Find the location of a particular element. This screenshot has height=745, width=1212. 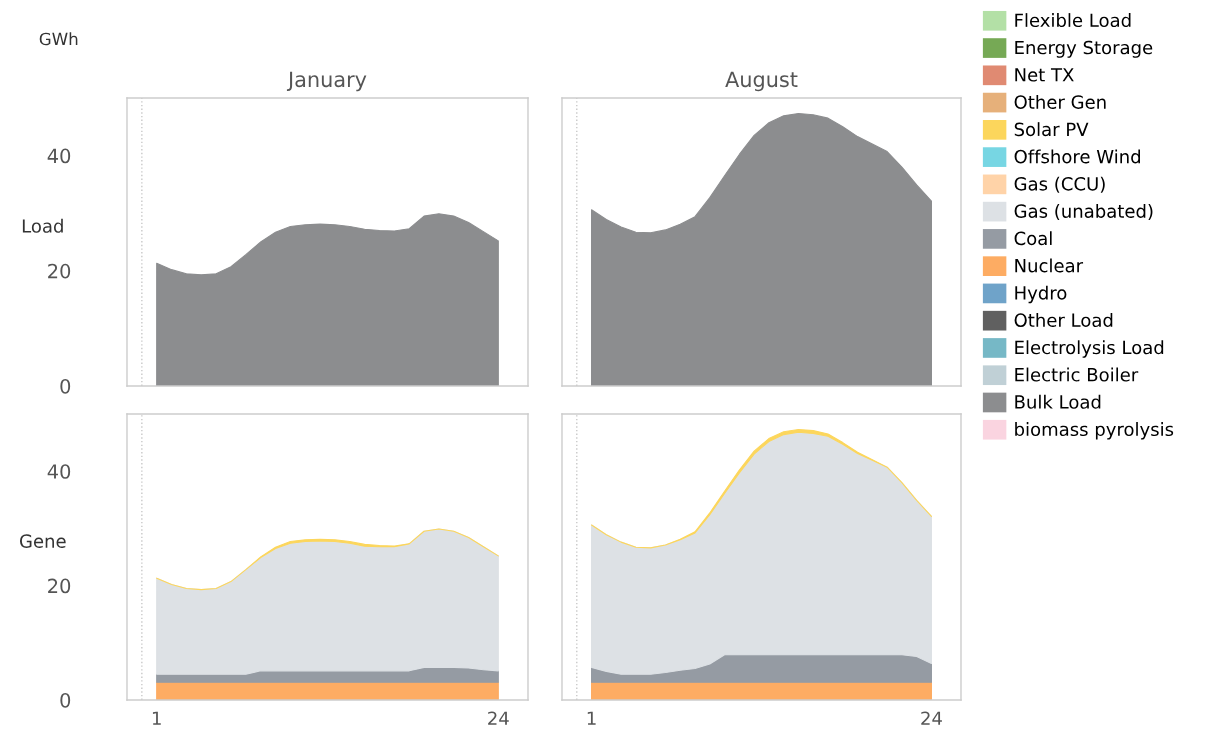

text: GWh is located at coordinates (58, 39).